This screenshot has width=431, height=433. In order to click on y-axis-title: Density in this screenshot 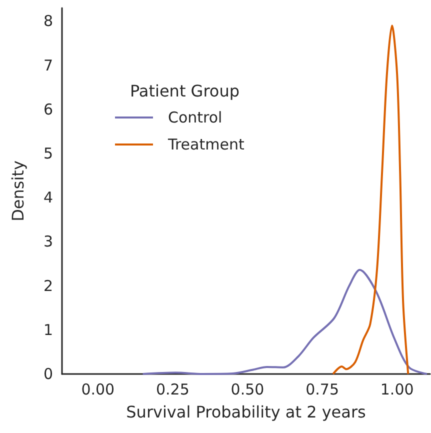, I will do `click(18, 191)`.